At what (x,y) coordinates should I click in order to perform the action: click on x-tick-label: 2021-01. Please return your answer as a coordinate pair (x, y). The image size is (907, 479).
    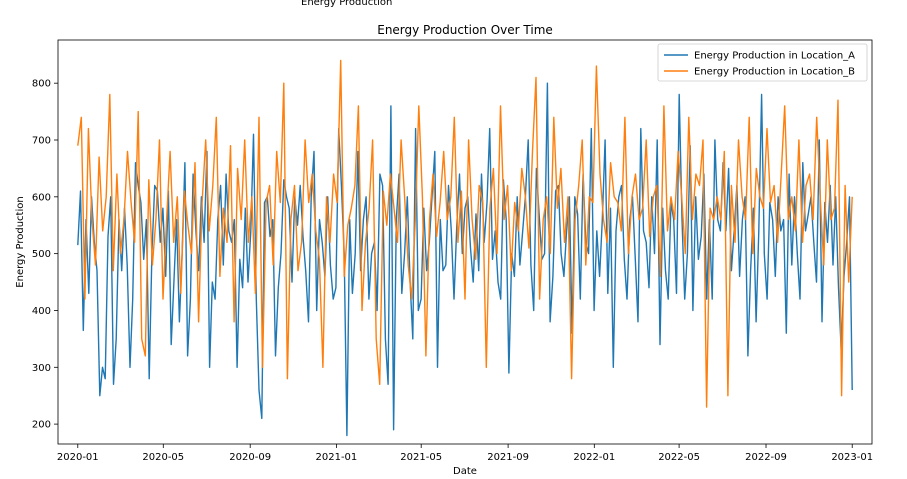
    Looking at the image, I should click on (337, 457).